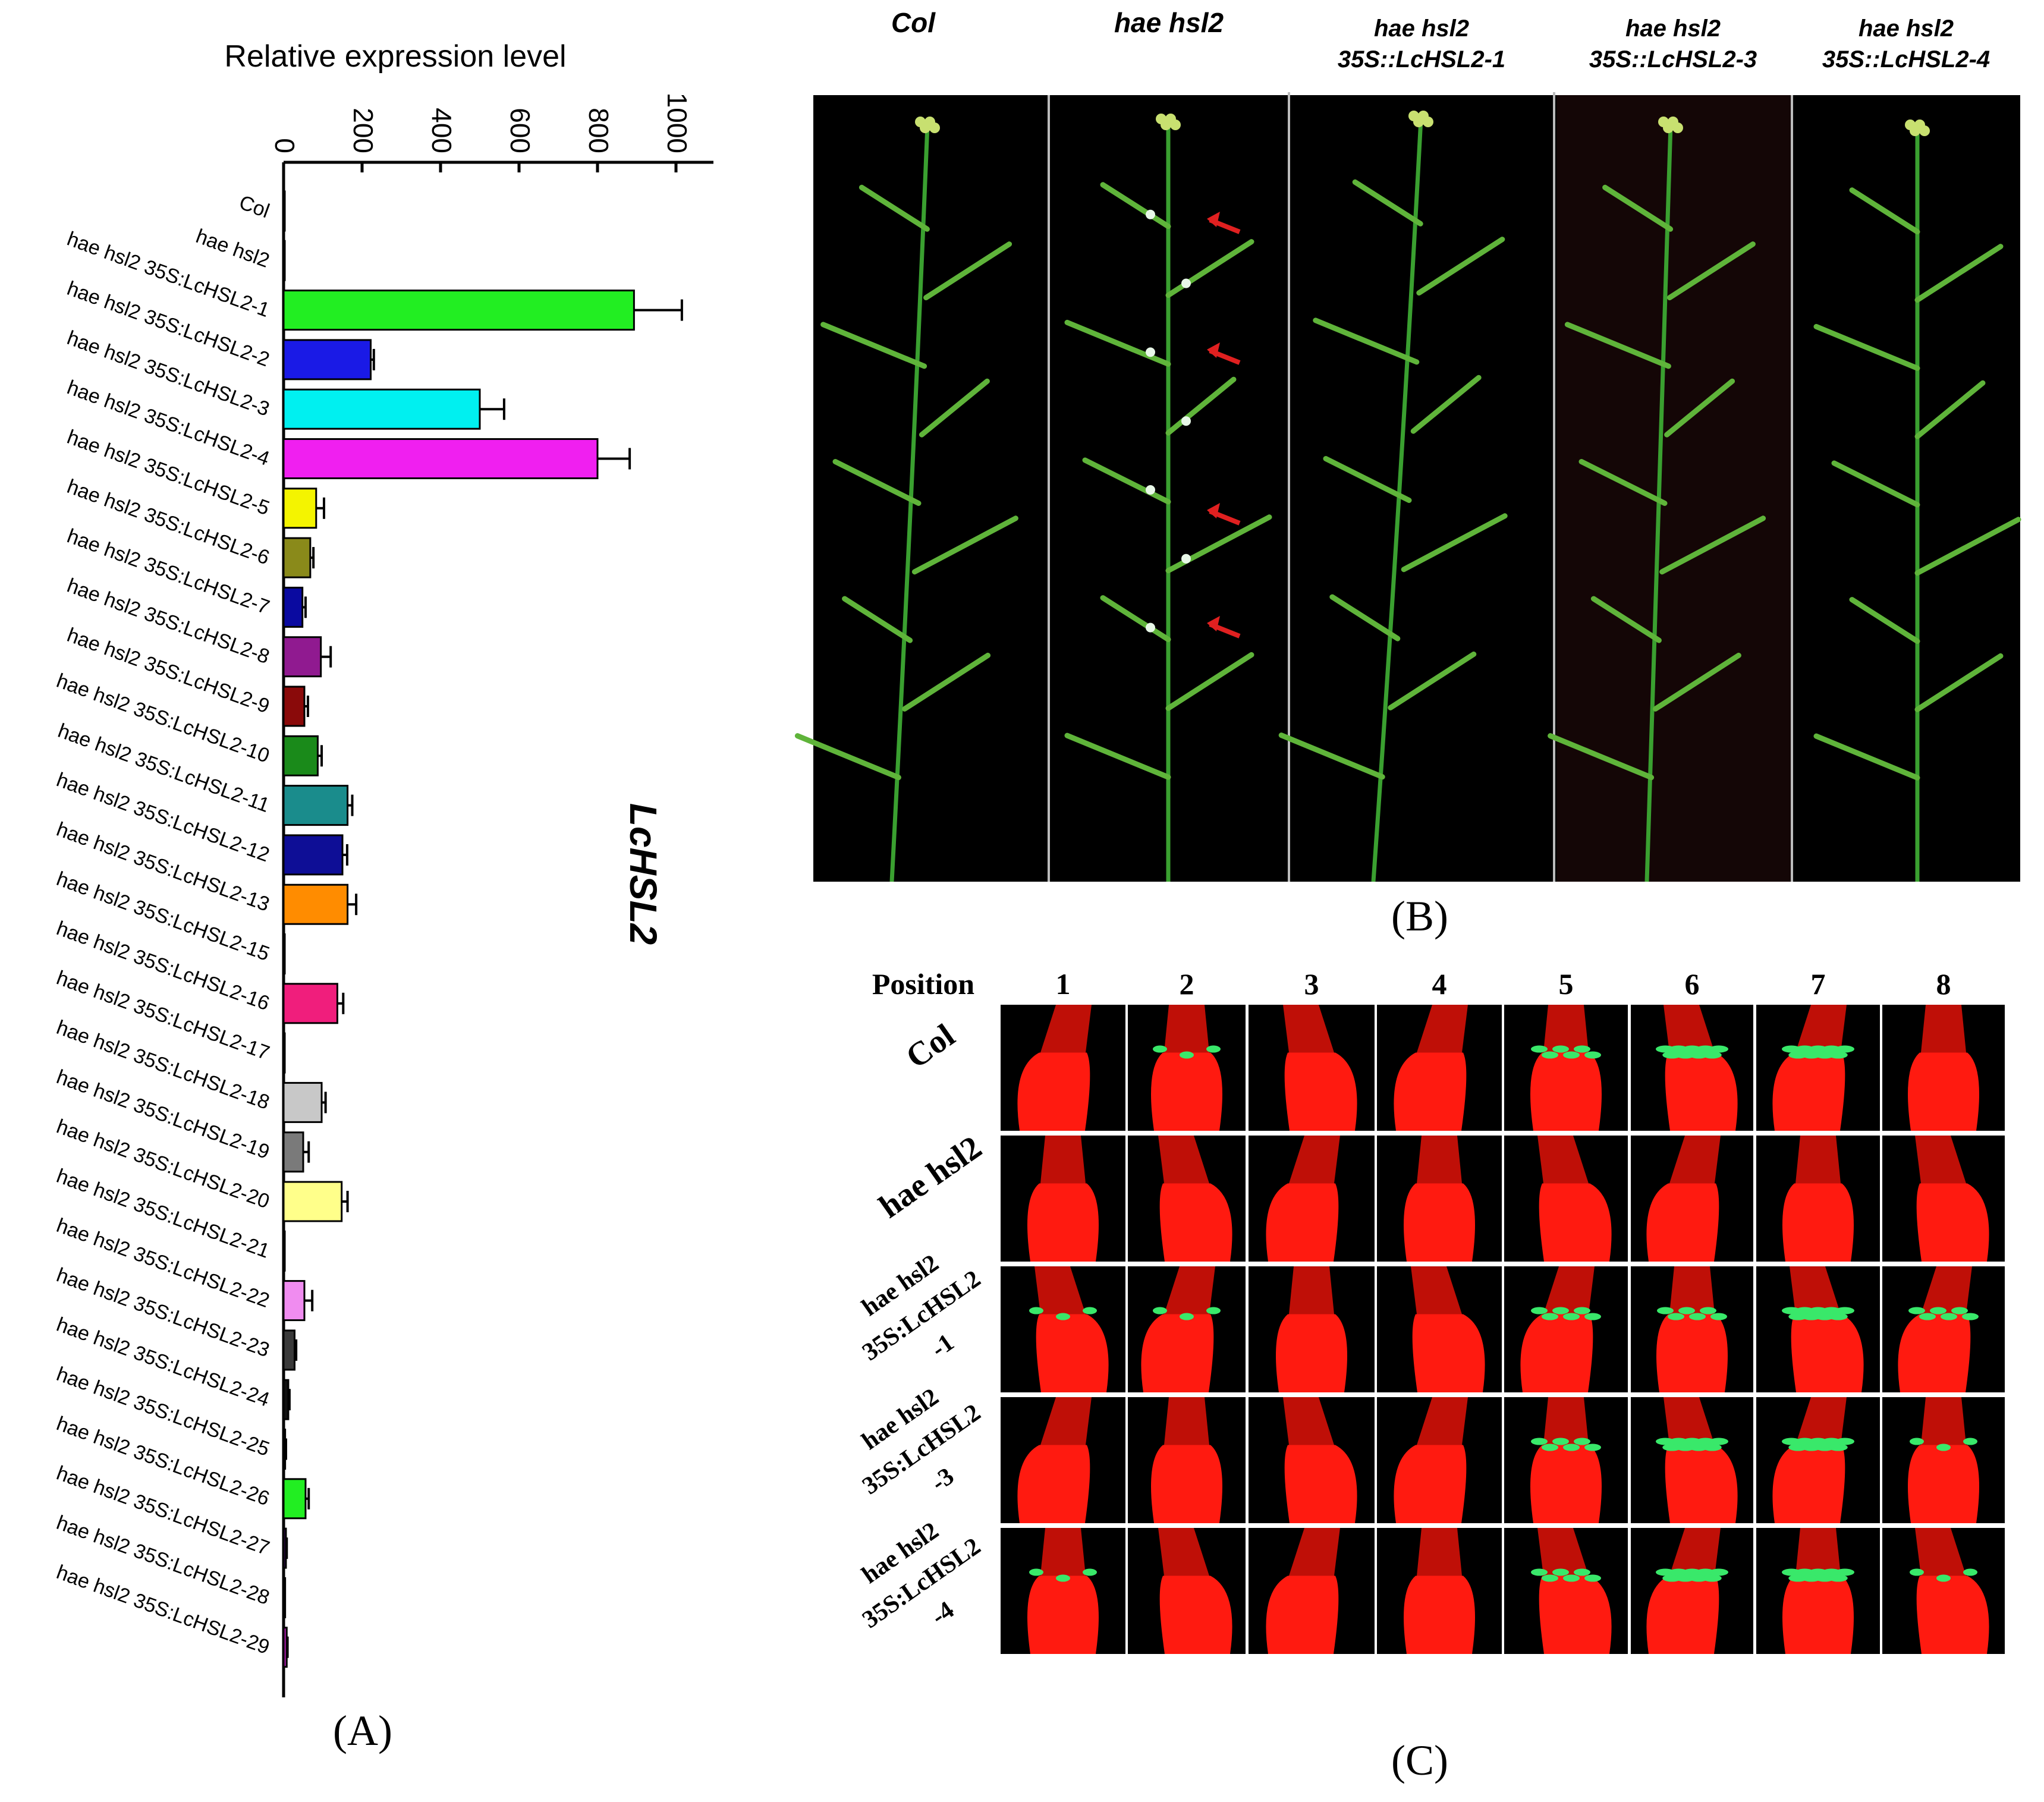  I want to click on position-number: 6, so click(1692, 984).